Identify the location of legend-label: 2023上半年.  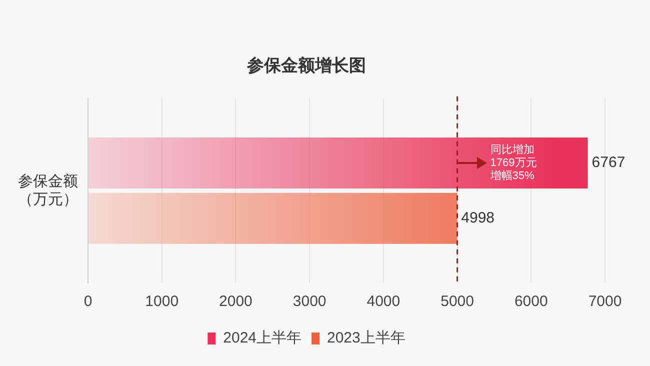
(366, 338).